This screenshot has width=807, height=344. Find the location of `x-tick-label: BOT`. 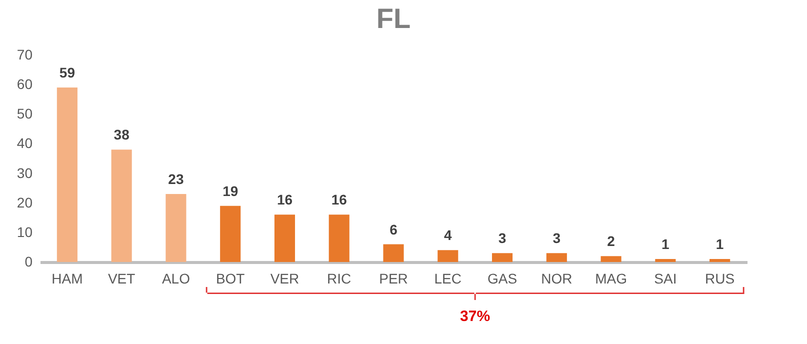

x-tick-label: BOT is located at coordinates (231, 278).